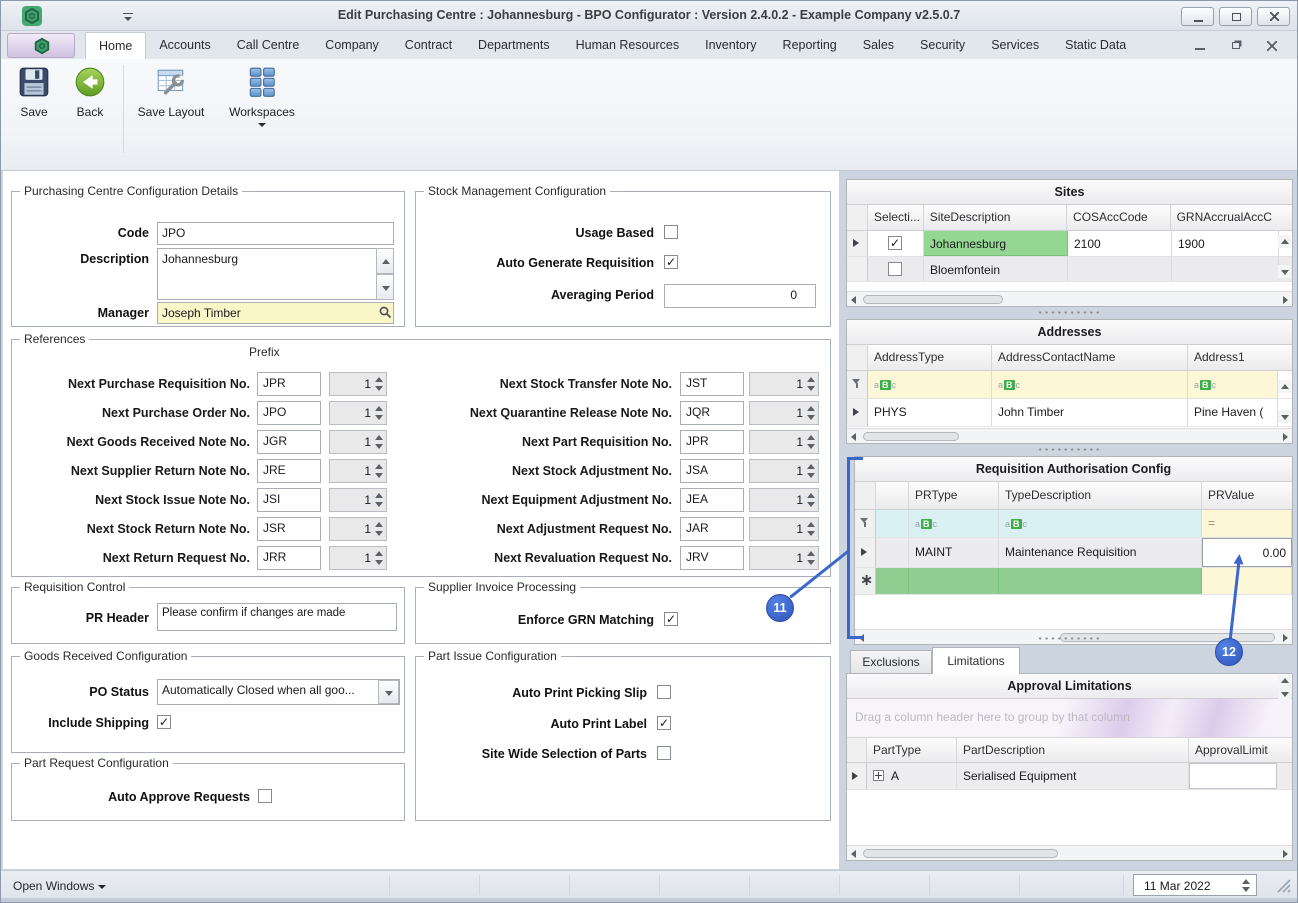  What do you see at coordinates (954, 552) in the screenshot?
I see `prtype-cell: MAINT` at bounding box center [954, 552].